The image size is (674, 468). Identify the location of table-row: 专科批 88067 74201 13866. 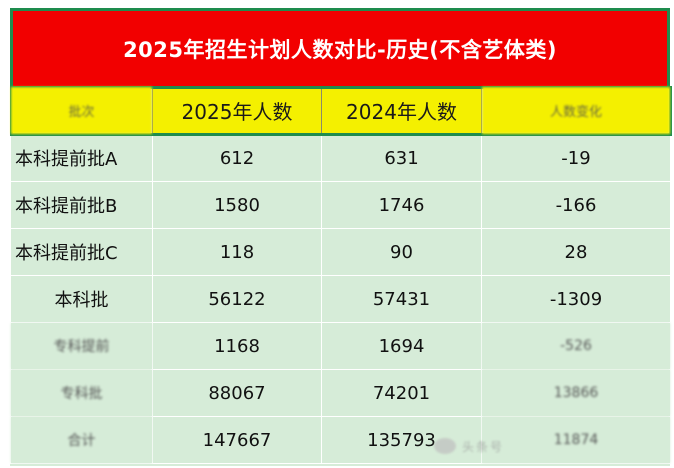
(340, 393).